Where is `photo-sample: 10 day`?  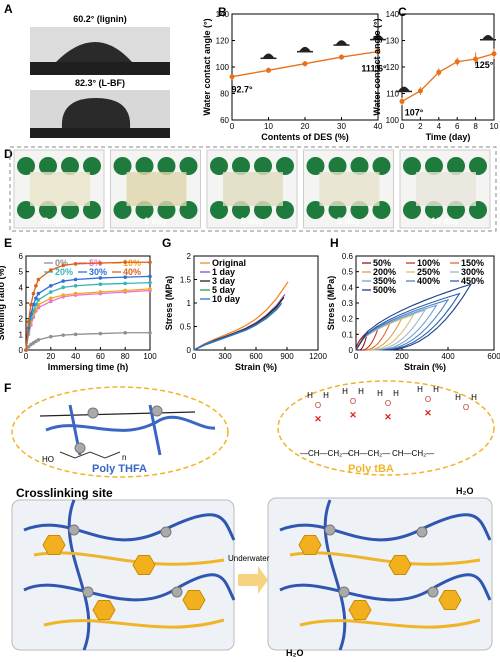
photo-sample: 10 day is located at coordinates (445, 189).